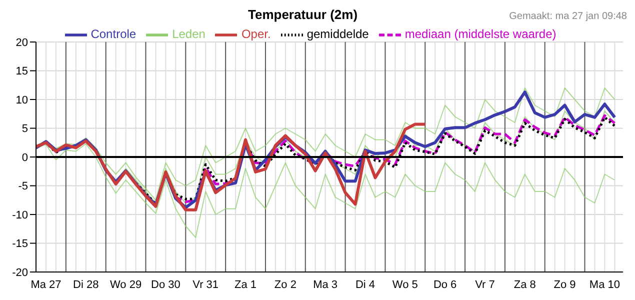 The width and height of the screenshot is (635, 300). Describe the element at coordinates (165, 284) in the screenshot. I see `x-tick-label: Do 30` at that location.